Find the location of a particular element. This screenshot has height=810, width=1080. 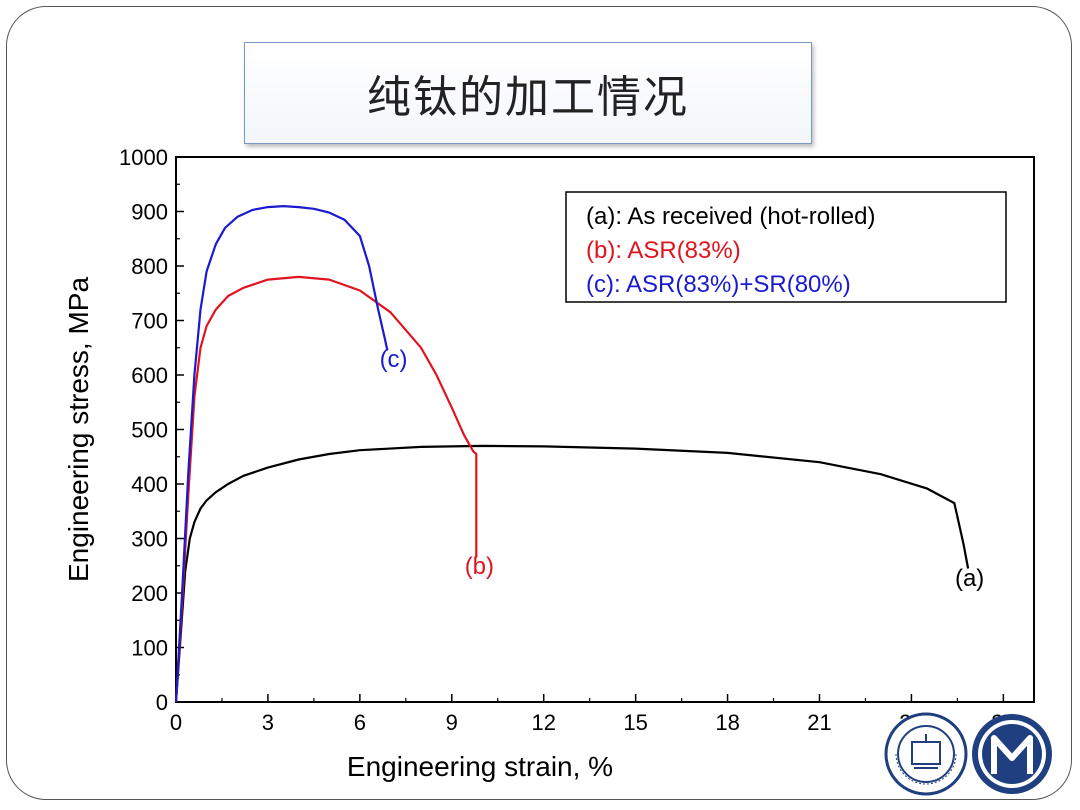

university-emblem-logo is located at coordinates (1012, 754).